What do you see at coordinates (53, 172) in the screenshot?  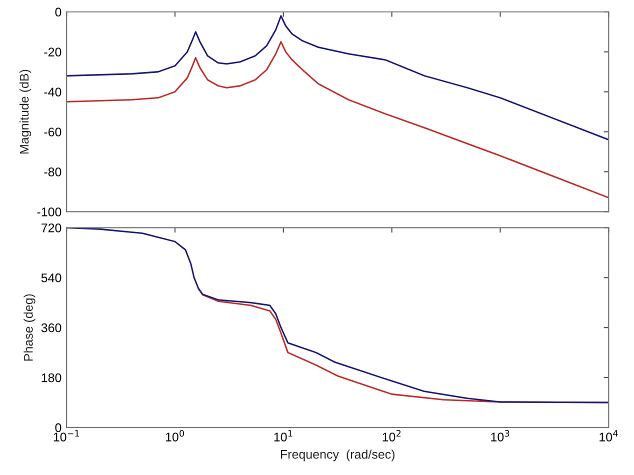 I see `y-tick-label: -80` at bounding box center [53, 172].